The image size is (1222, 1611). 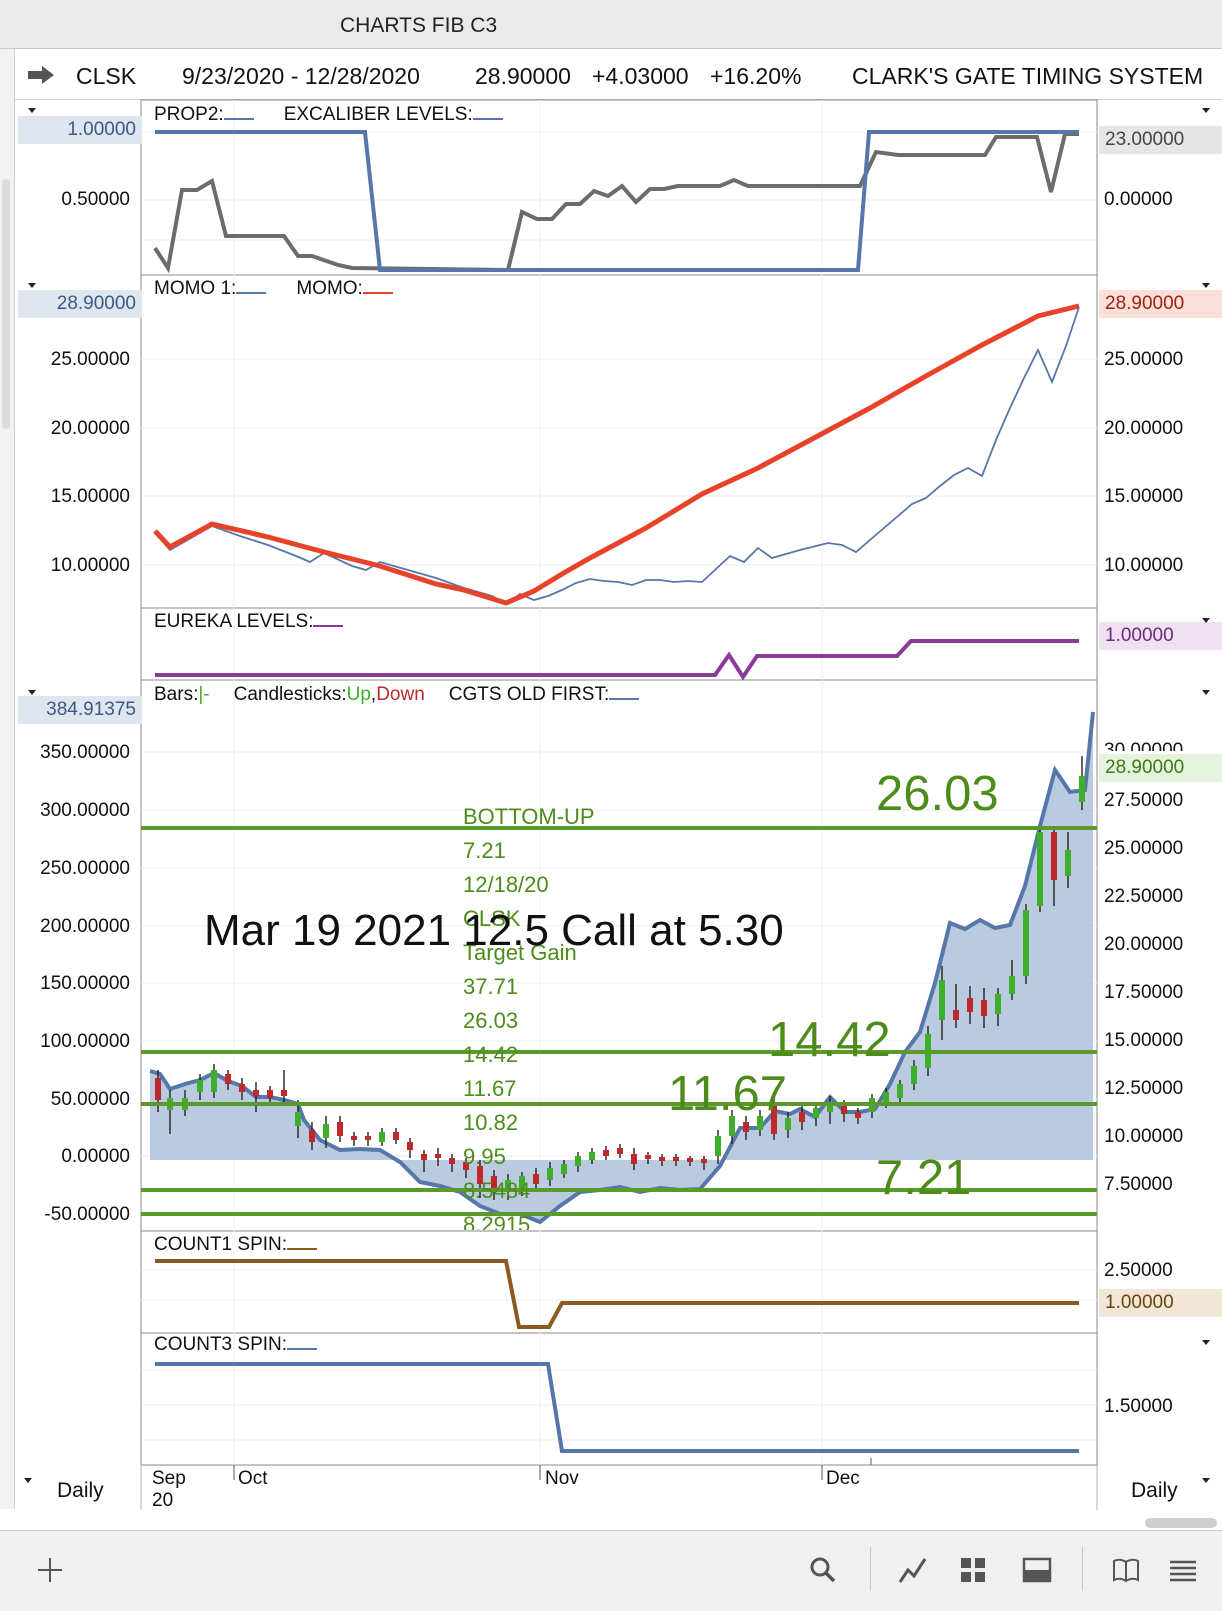 I want to click on main-right-scale-label: 7.50000, so click(x=1138, y=1184).